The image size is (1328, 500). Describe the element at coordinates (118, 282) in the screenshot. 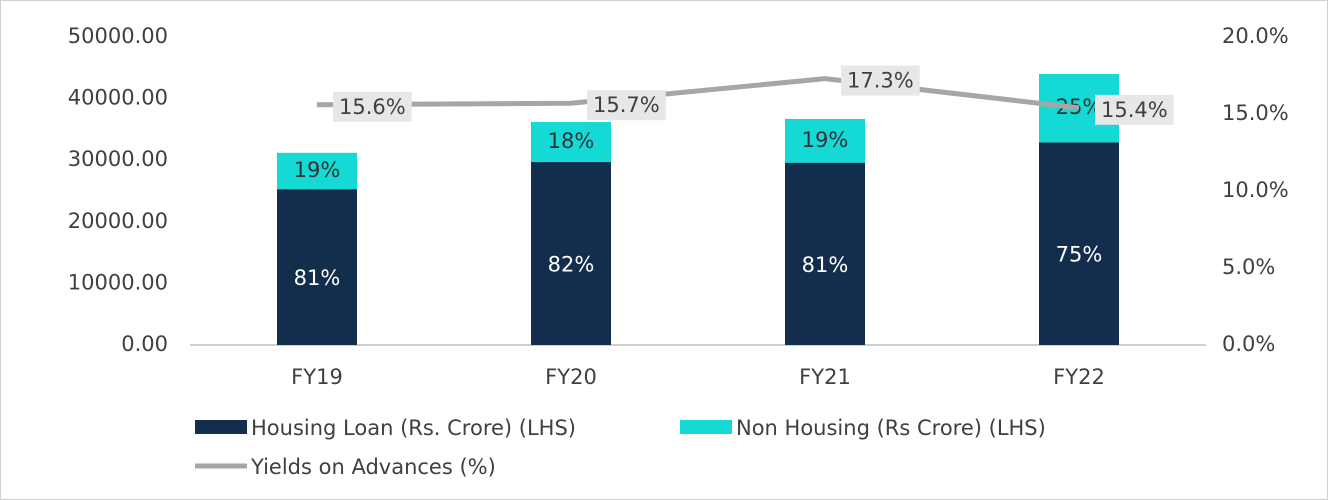

I see `y-tick-label: 10000.00` at that location.